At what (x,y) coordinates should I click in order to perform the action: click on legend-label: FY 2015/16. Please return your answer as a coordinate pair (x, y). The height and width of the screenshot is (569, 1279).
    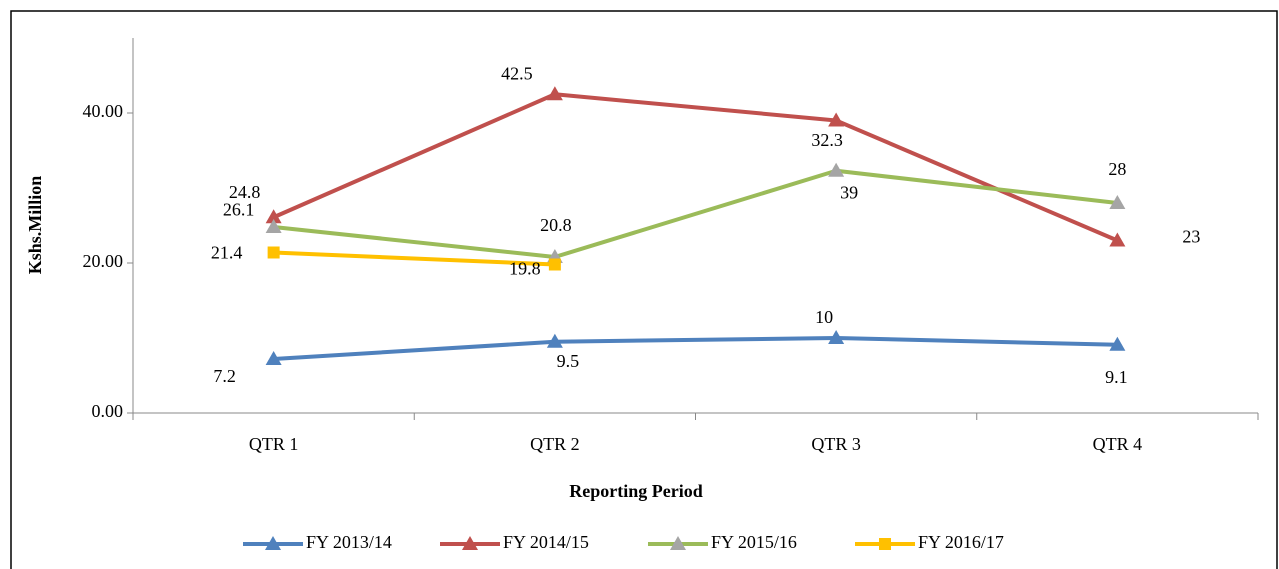
    Looking at the image, I should click on (754, 542).